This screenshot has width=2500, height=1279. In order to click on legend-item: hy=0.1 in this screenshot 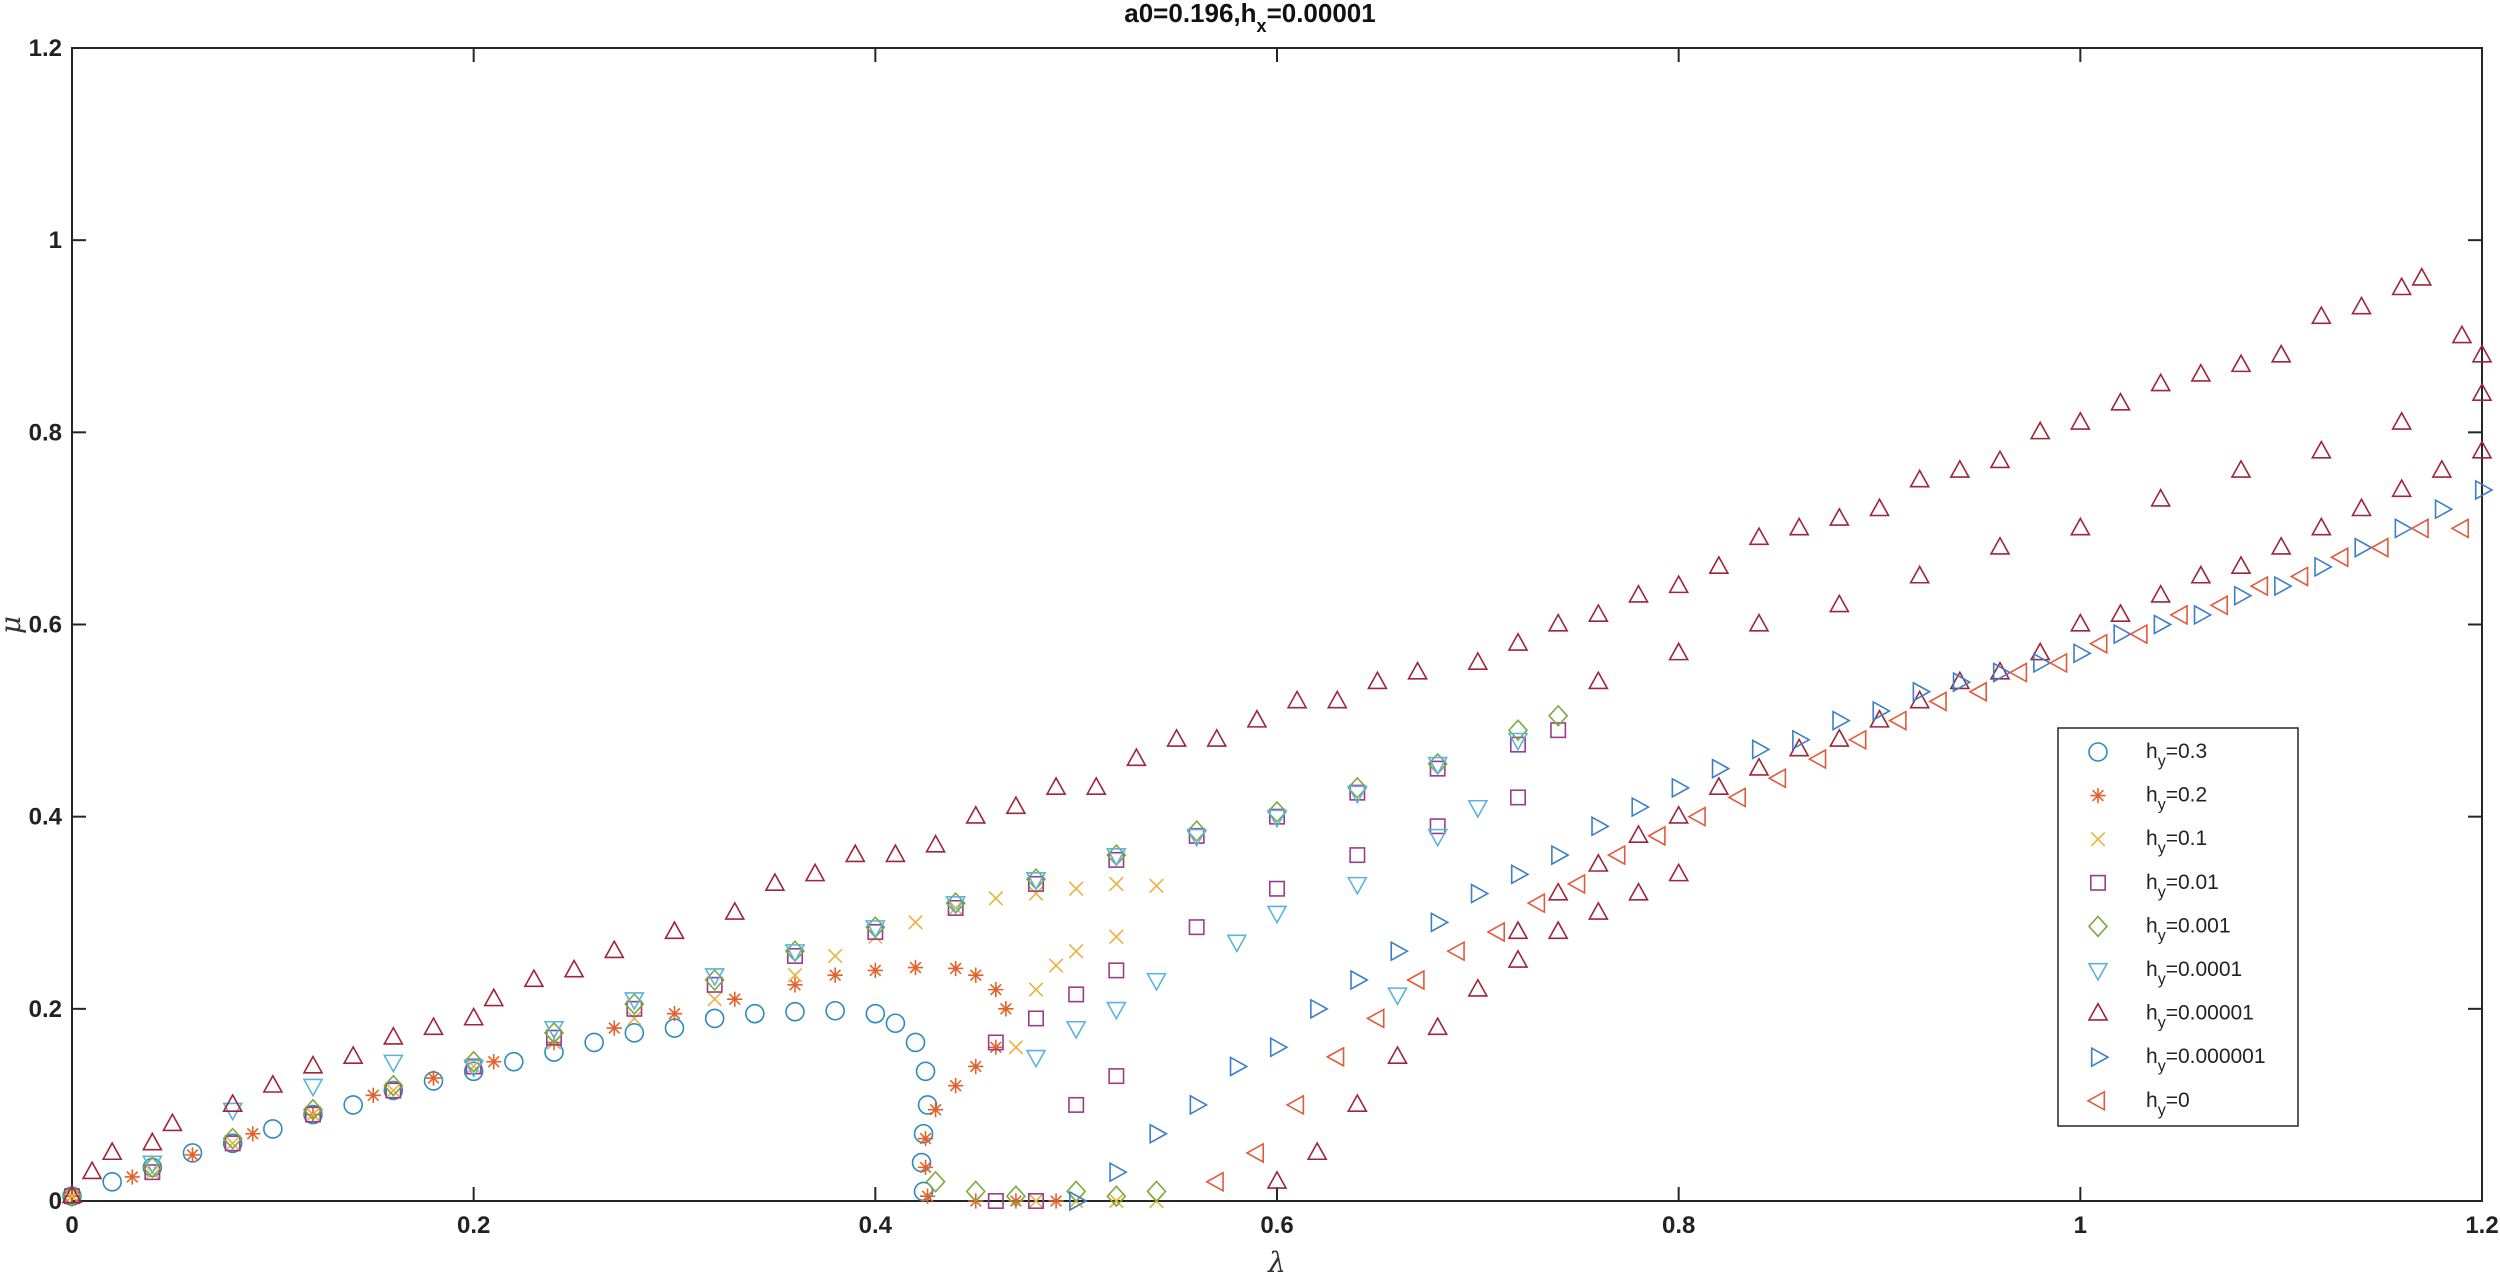, I will do `click(2148, 842)`.